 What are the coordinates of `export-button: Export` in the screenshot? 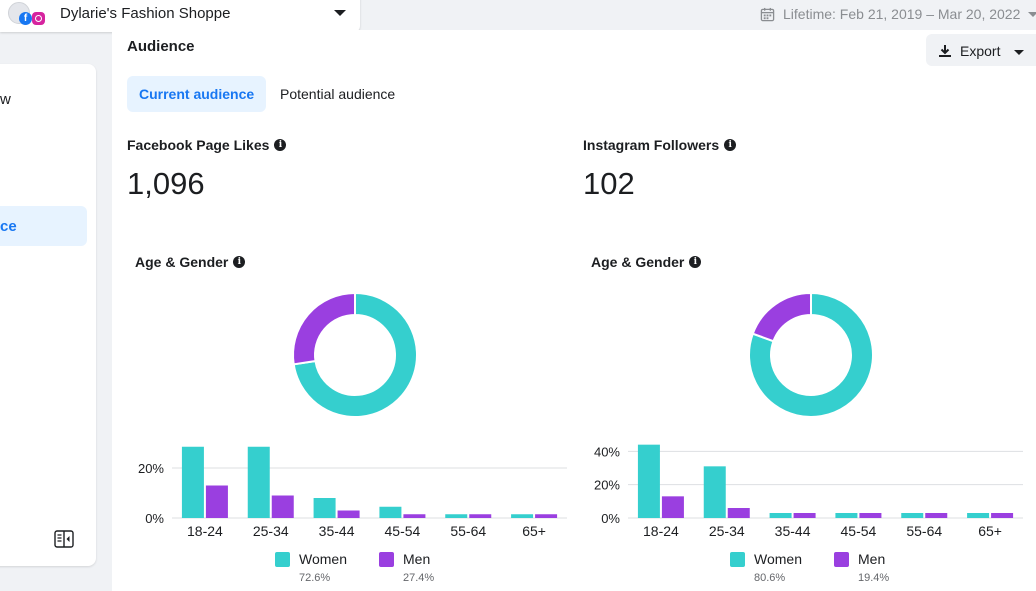 It's located at (981, 50).